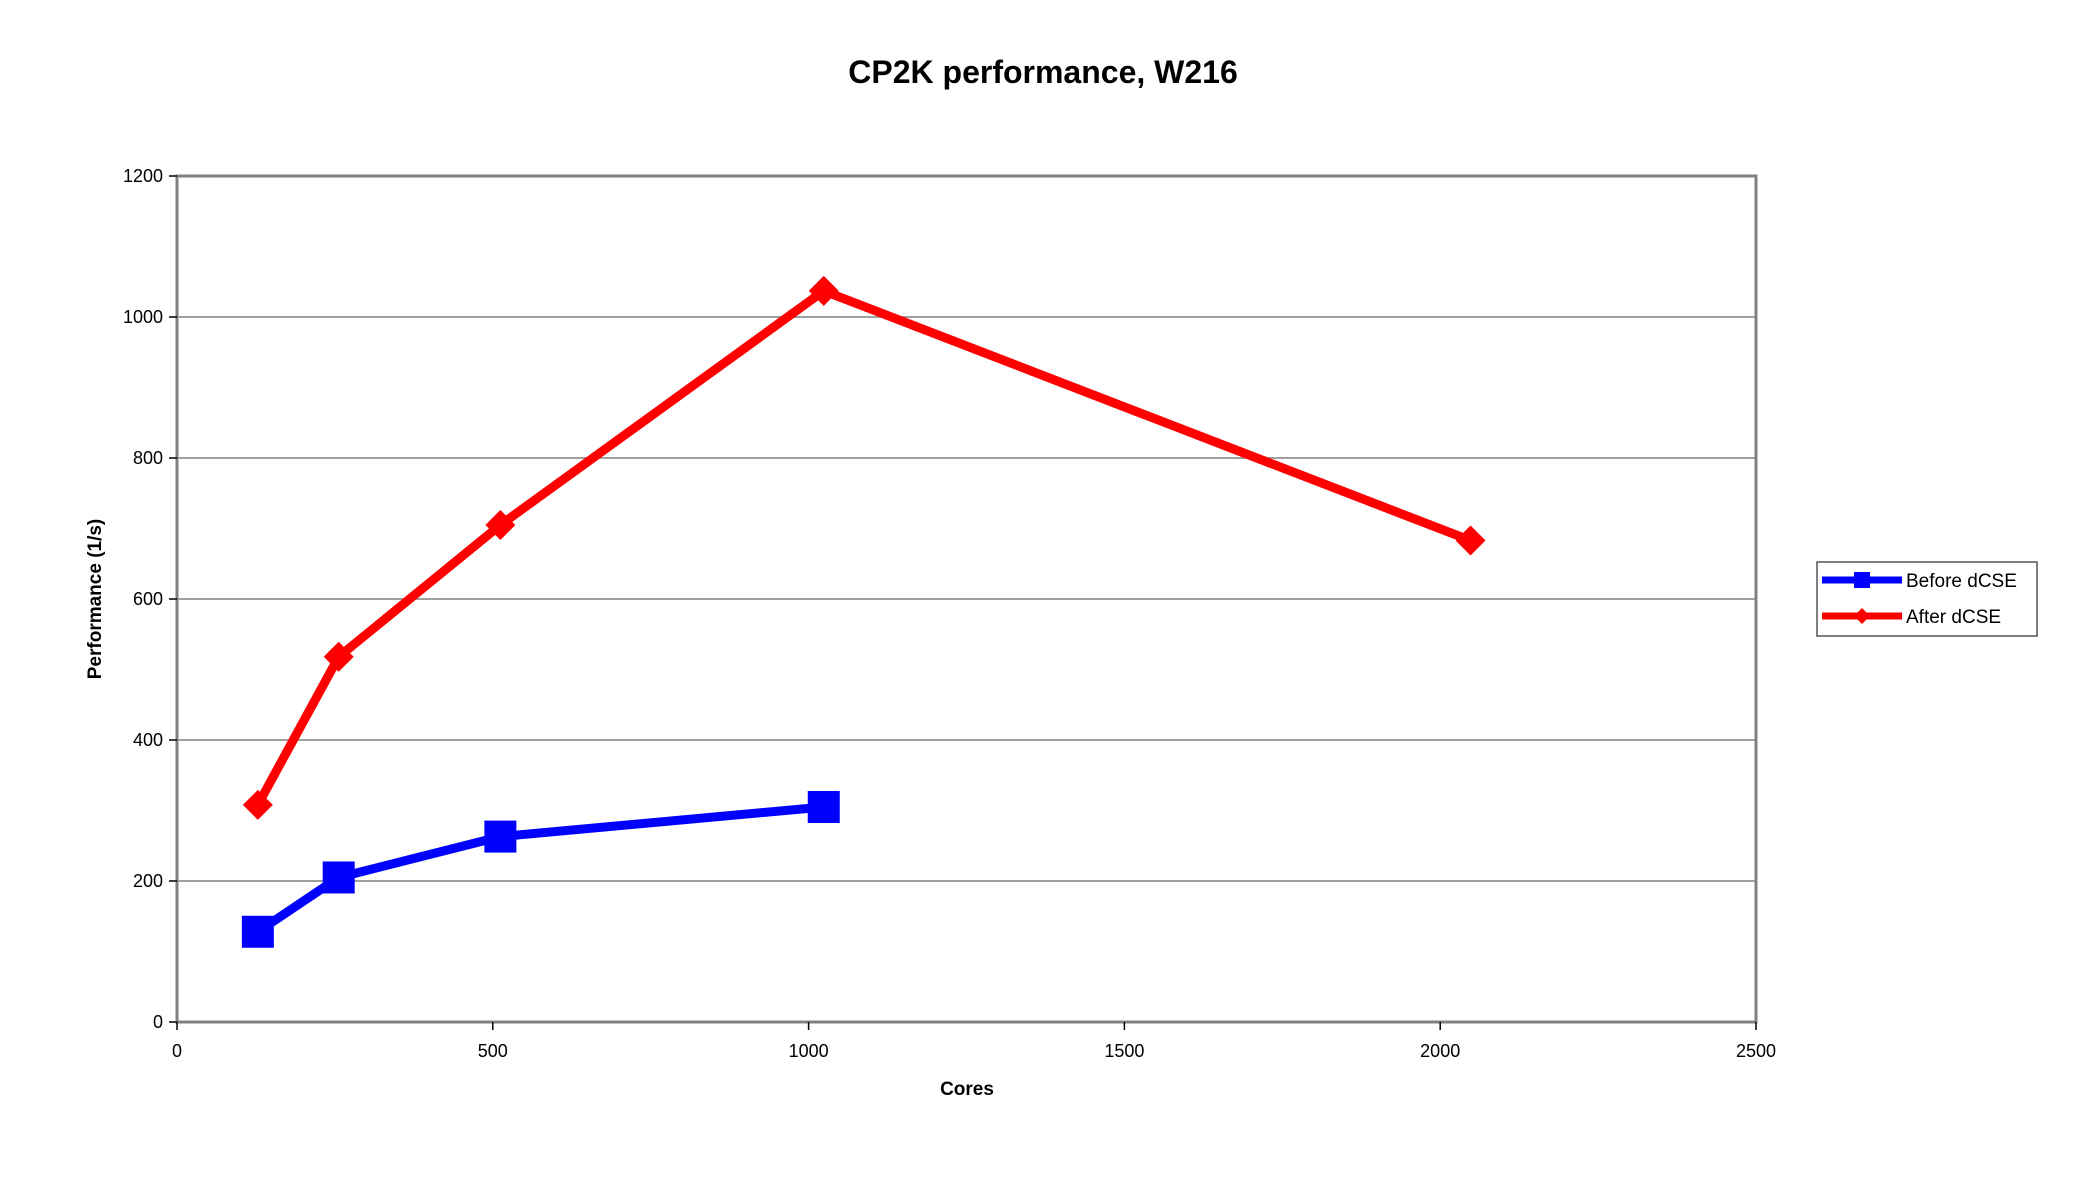 The image size is (2089, 1199). What do you see at coordinates (809, 1051) in the screenshot?
I see `x-tick-label: 1000` at bounding box center [809, 1051].